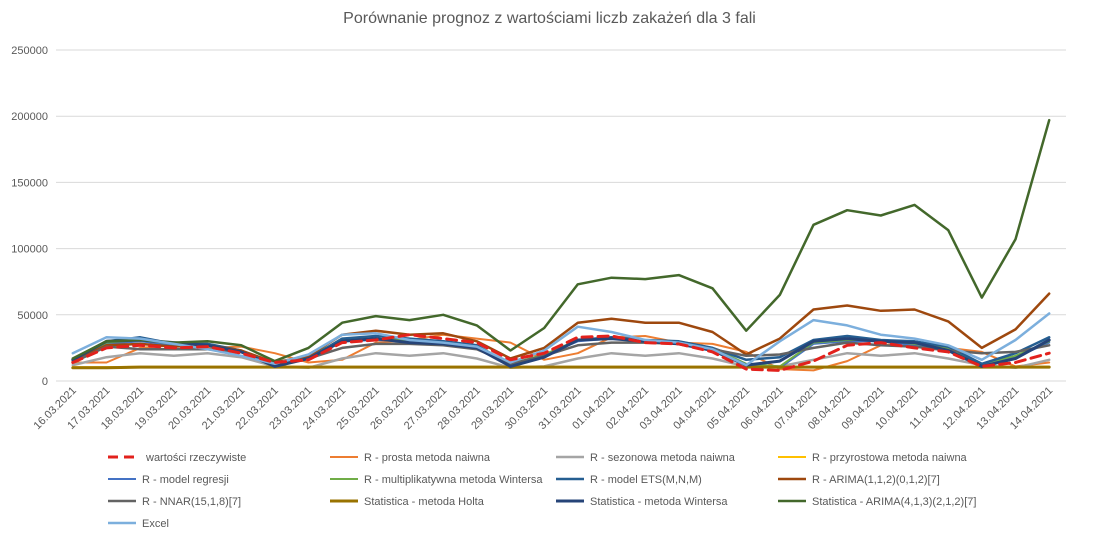 Image resolution: width=1099 pixels, height=543 pixels. I want to click on y-axis: 0 50000 100000 150000 200000 250000, so click(29, 216).